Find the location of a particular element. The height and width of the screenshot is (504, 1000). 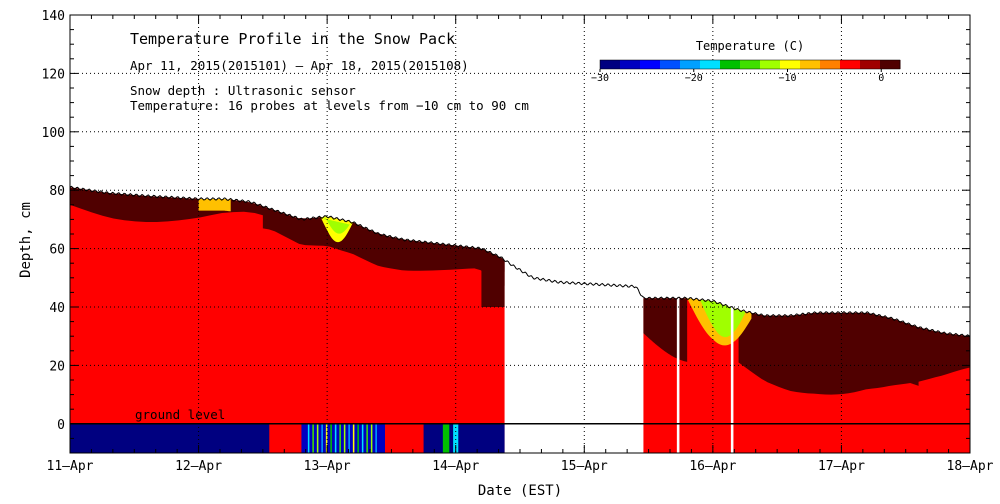

y-tick-label: 120 is located at coordinates (53, 74).